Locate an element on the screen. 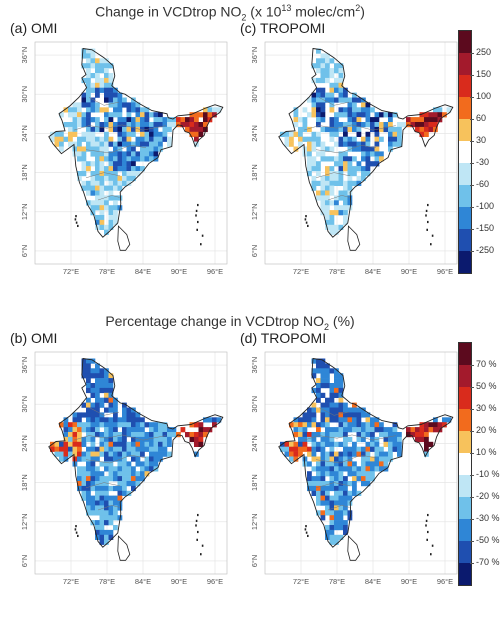 The image size is (500, 624). colorbar-tick-label: -30 is located at coordinates (483, 162).